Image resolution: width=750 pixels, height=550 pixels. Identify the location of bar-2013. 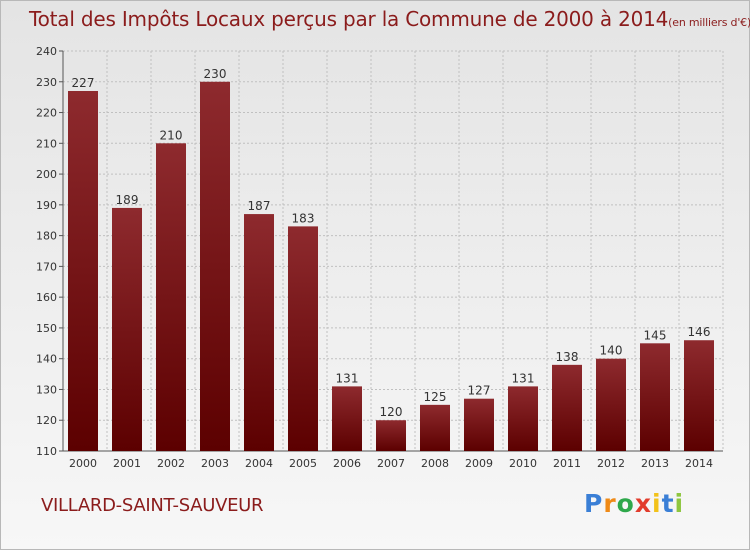
(655, 397).